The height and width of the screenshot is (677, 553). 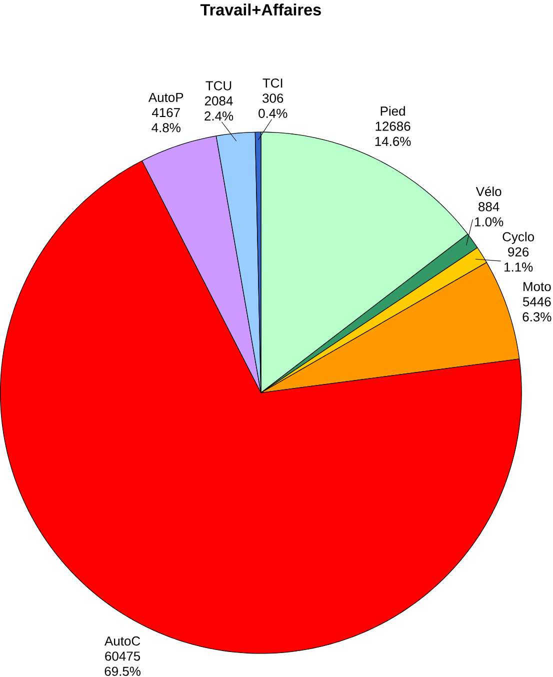 I want to click on slice-label: Cyclo, so click(x=518, y=238).